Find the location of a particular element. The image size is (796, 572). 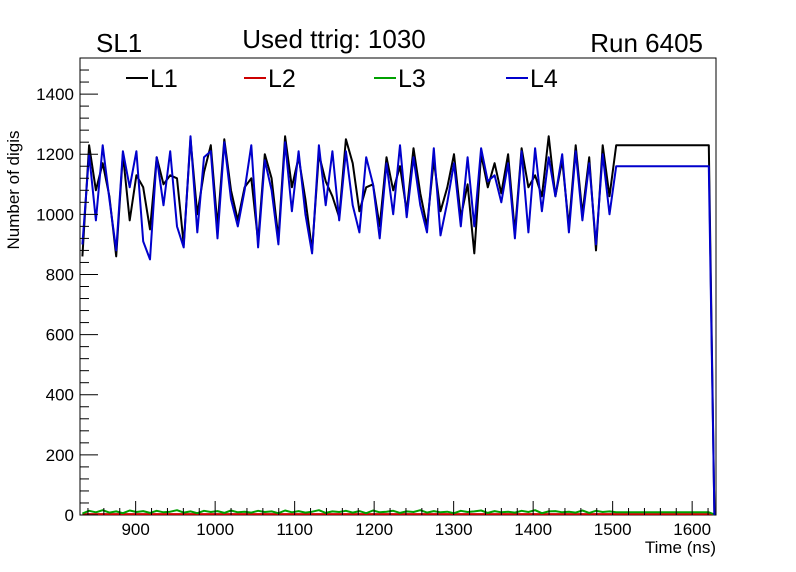

legend-label-l3: L3 is located at coordinates (412, 79).